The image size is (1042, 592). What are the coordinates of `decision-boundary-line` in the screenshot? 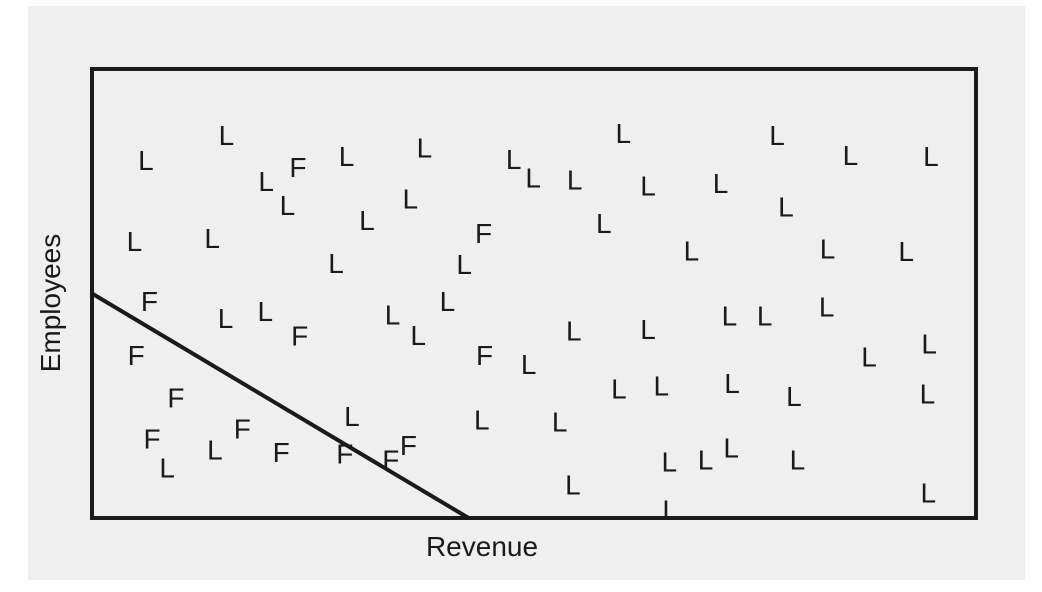 It's located at (280, 405).